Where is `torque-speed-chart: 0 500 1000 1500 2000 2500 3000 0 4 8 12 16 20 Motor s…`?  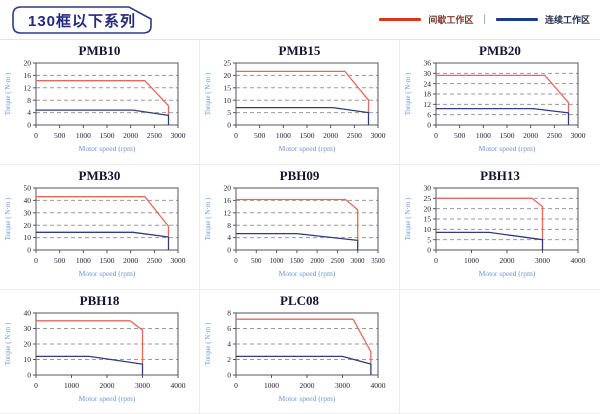
torque-speed-chart: 0 500 1000 1500 2000 2500 3000 0 4 8 12 16 20 Motor s… is located at coordinates (99, 110).